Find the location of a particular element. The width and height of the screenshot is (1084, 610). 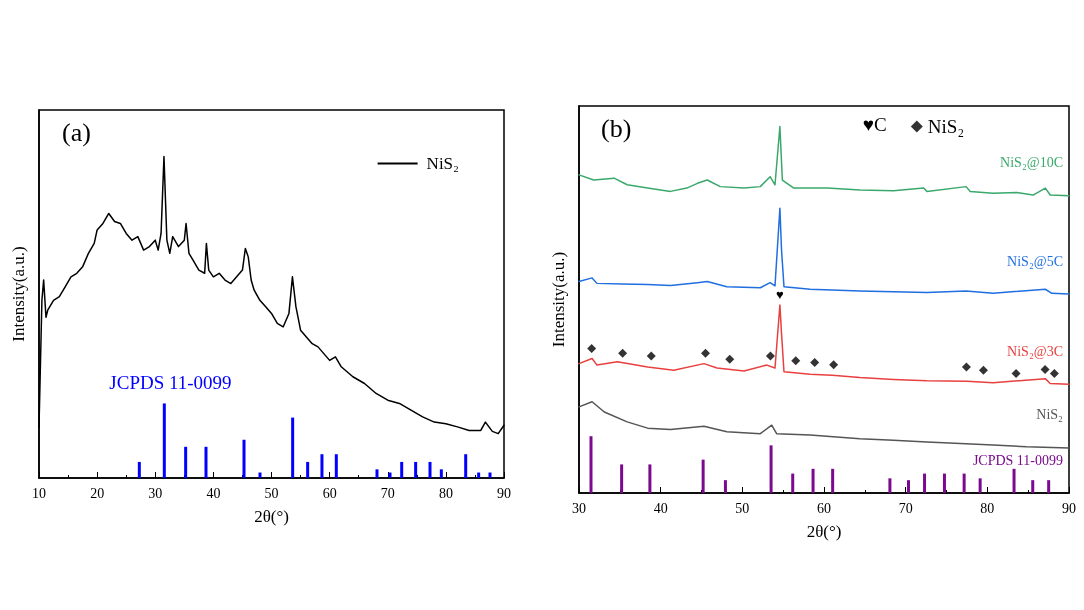

x-tick-label: 10 is located at coordinates (39, 493).